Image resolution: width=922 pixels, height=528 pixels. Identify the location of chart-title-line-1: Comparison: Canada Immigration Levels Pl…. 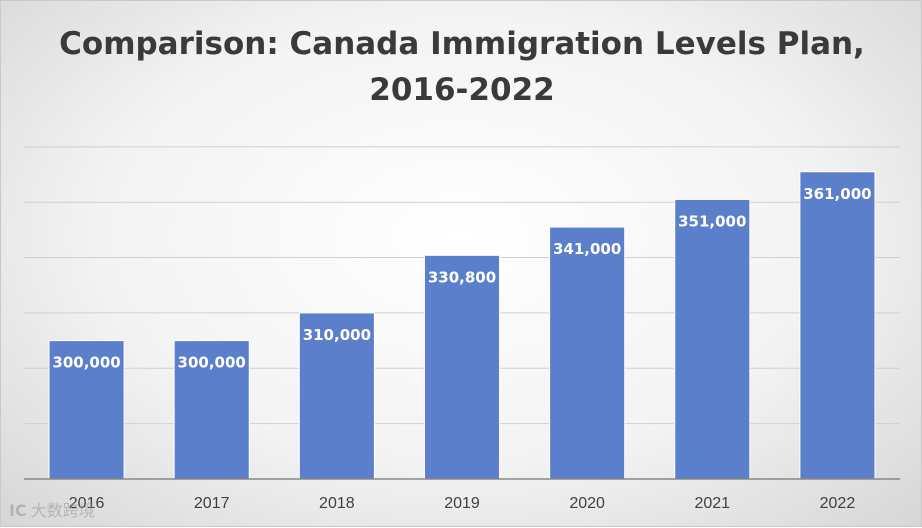
(462, 44).